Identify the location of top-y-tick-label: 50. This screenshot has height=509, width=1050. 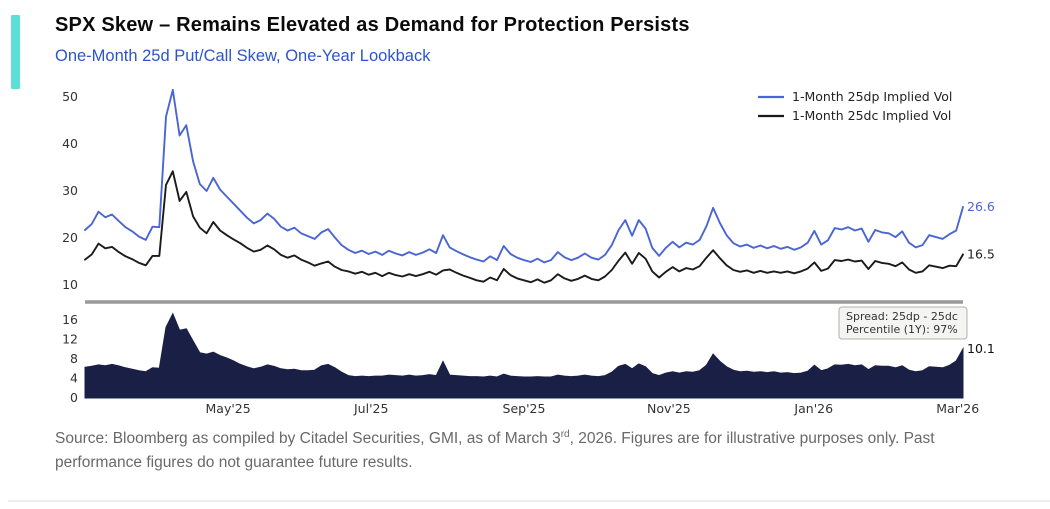
(70, 96).